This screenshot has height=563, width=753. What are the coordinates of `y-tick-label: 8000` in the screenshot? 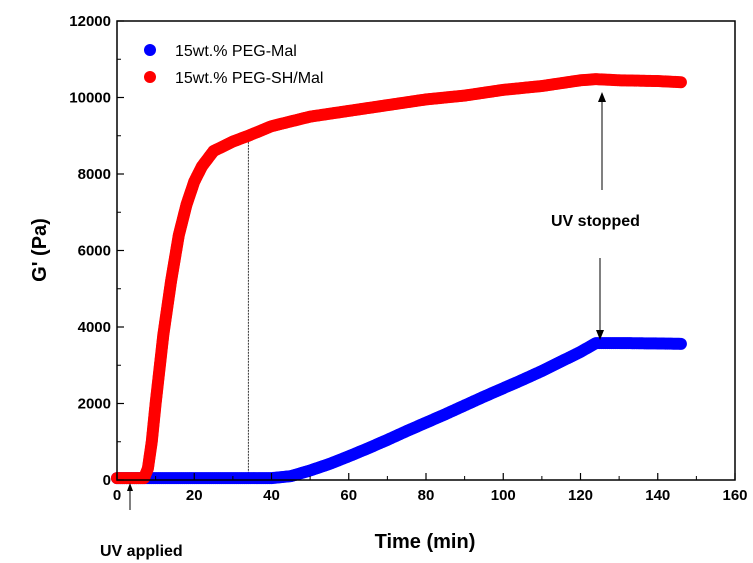 It's located at (94, 174).